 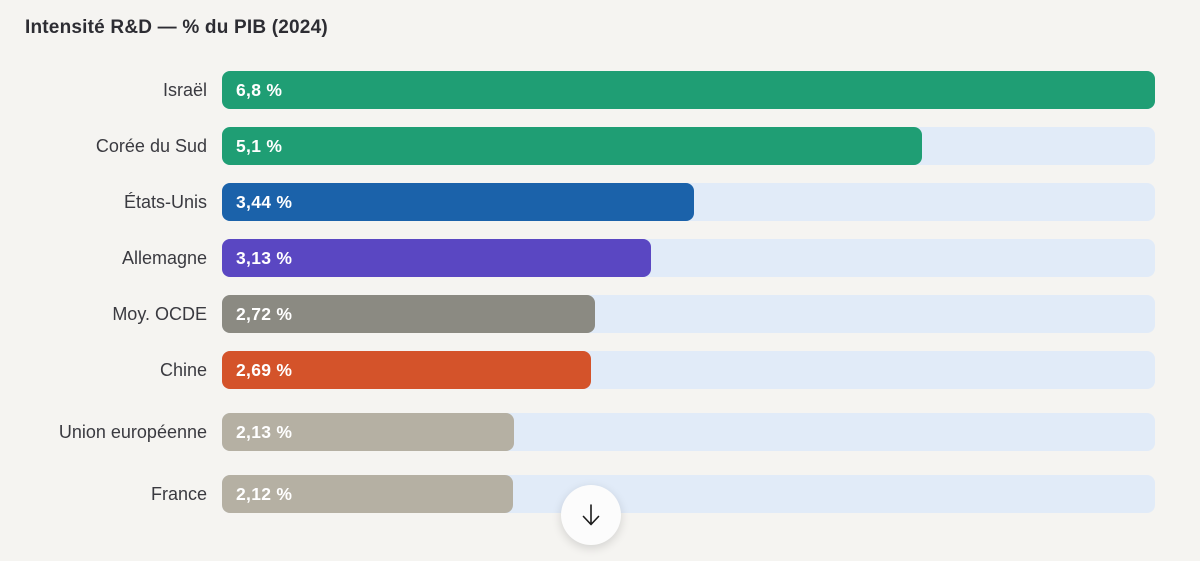 What do you see at coordinates (409, 314) in the screenshot?
I see `bar: 2,72 %` at bounding box center [409, 314].